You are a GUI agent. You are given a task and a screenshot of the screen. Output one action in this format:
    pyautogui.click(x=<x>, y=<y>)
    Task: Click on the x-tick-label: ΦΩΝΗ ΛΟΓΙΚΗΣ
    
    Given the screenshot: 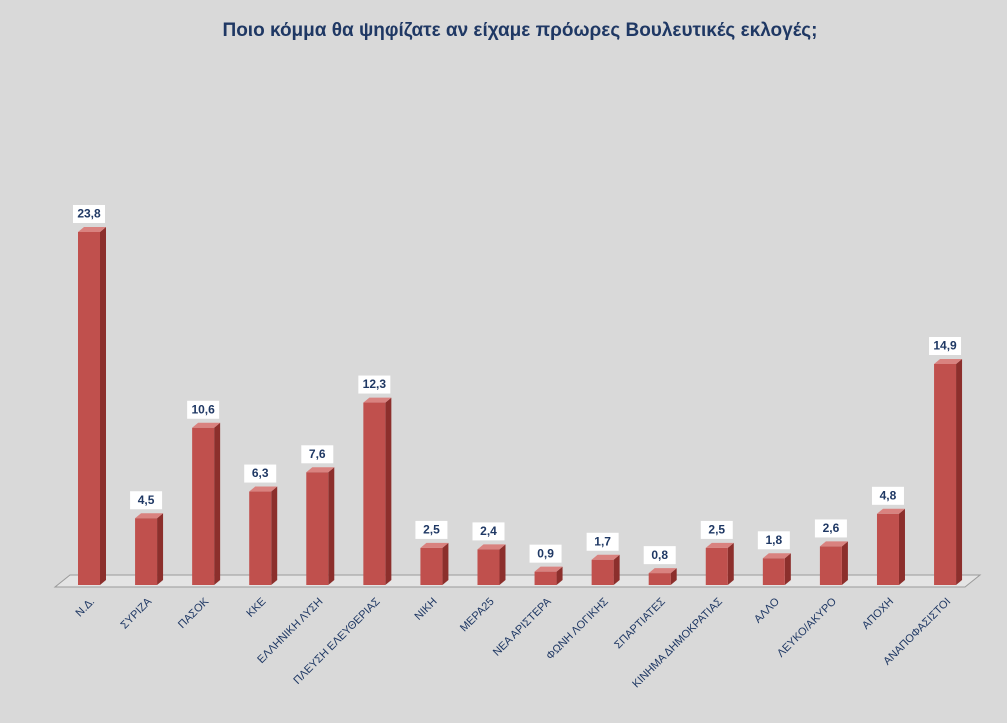 What is the action you would take?
    pyautogui.click(x=577, y=629)
    